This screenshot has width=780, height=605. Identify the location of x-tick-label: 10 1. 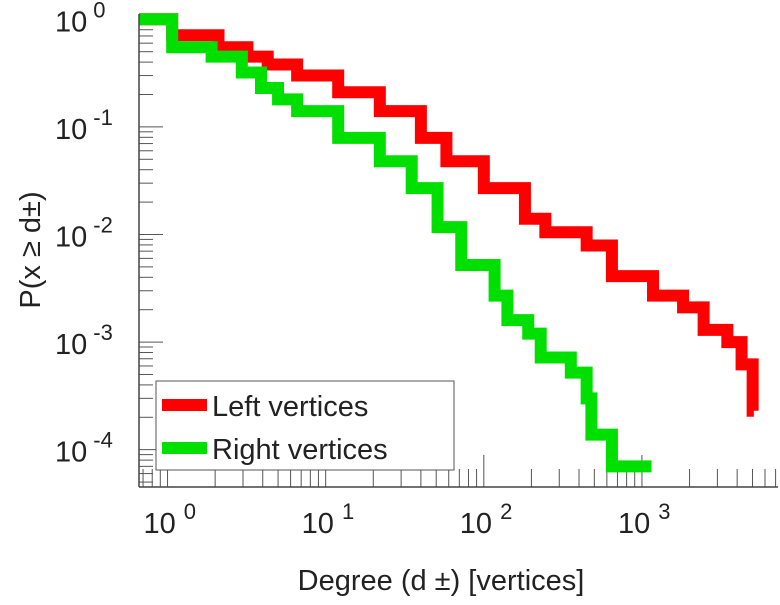
(328, 519).